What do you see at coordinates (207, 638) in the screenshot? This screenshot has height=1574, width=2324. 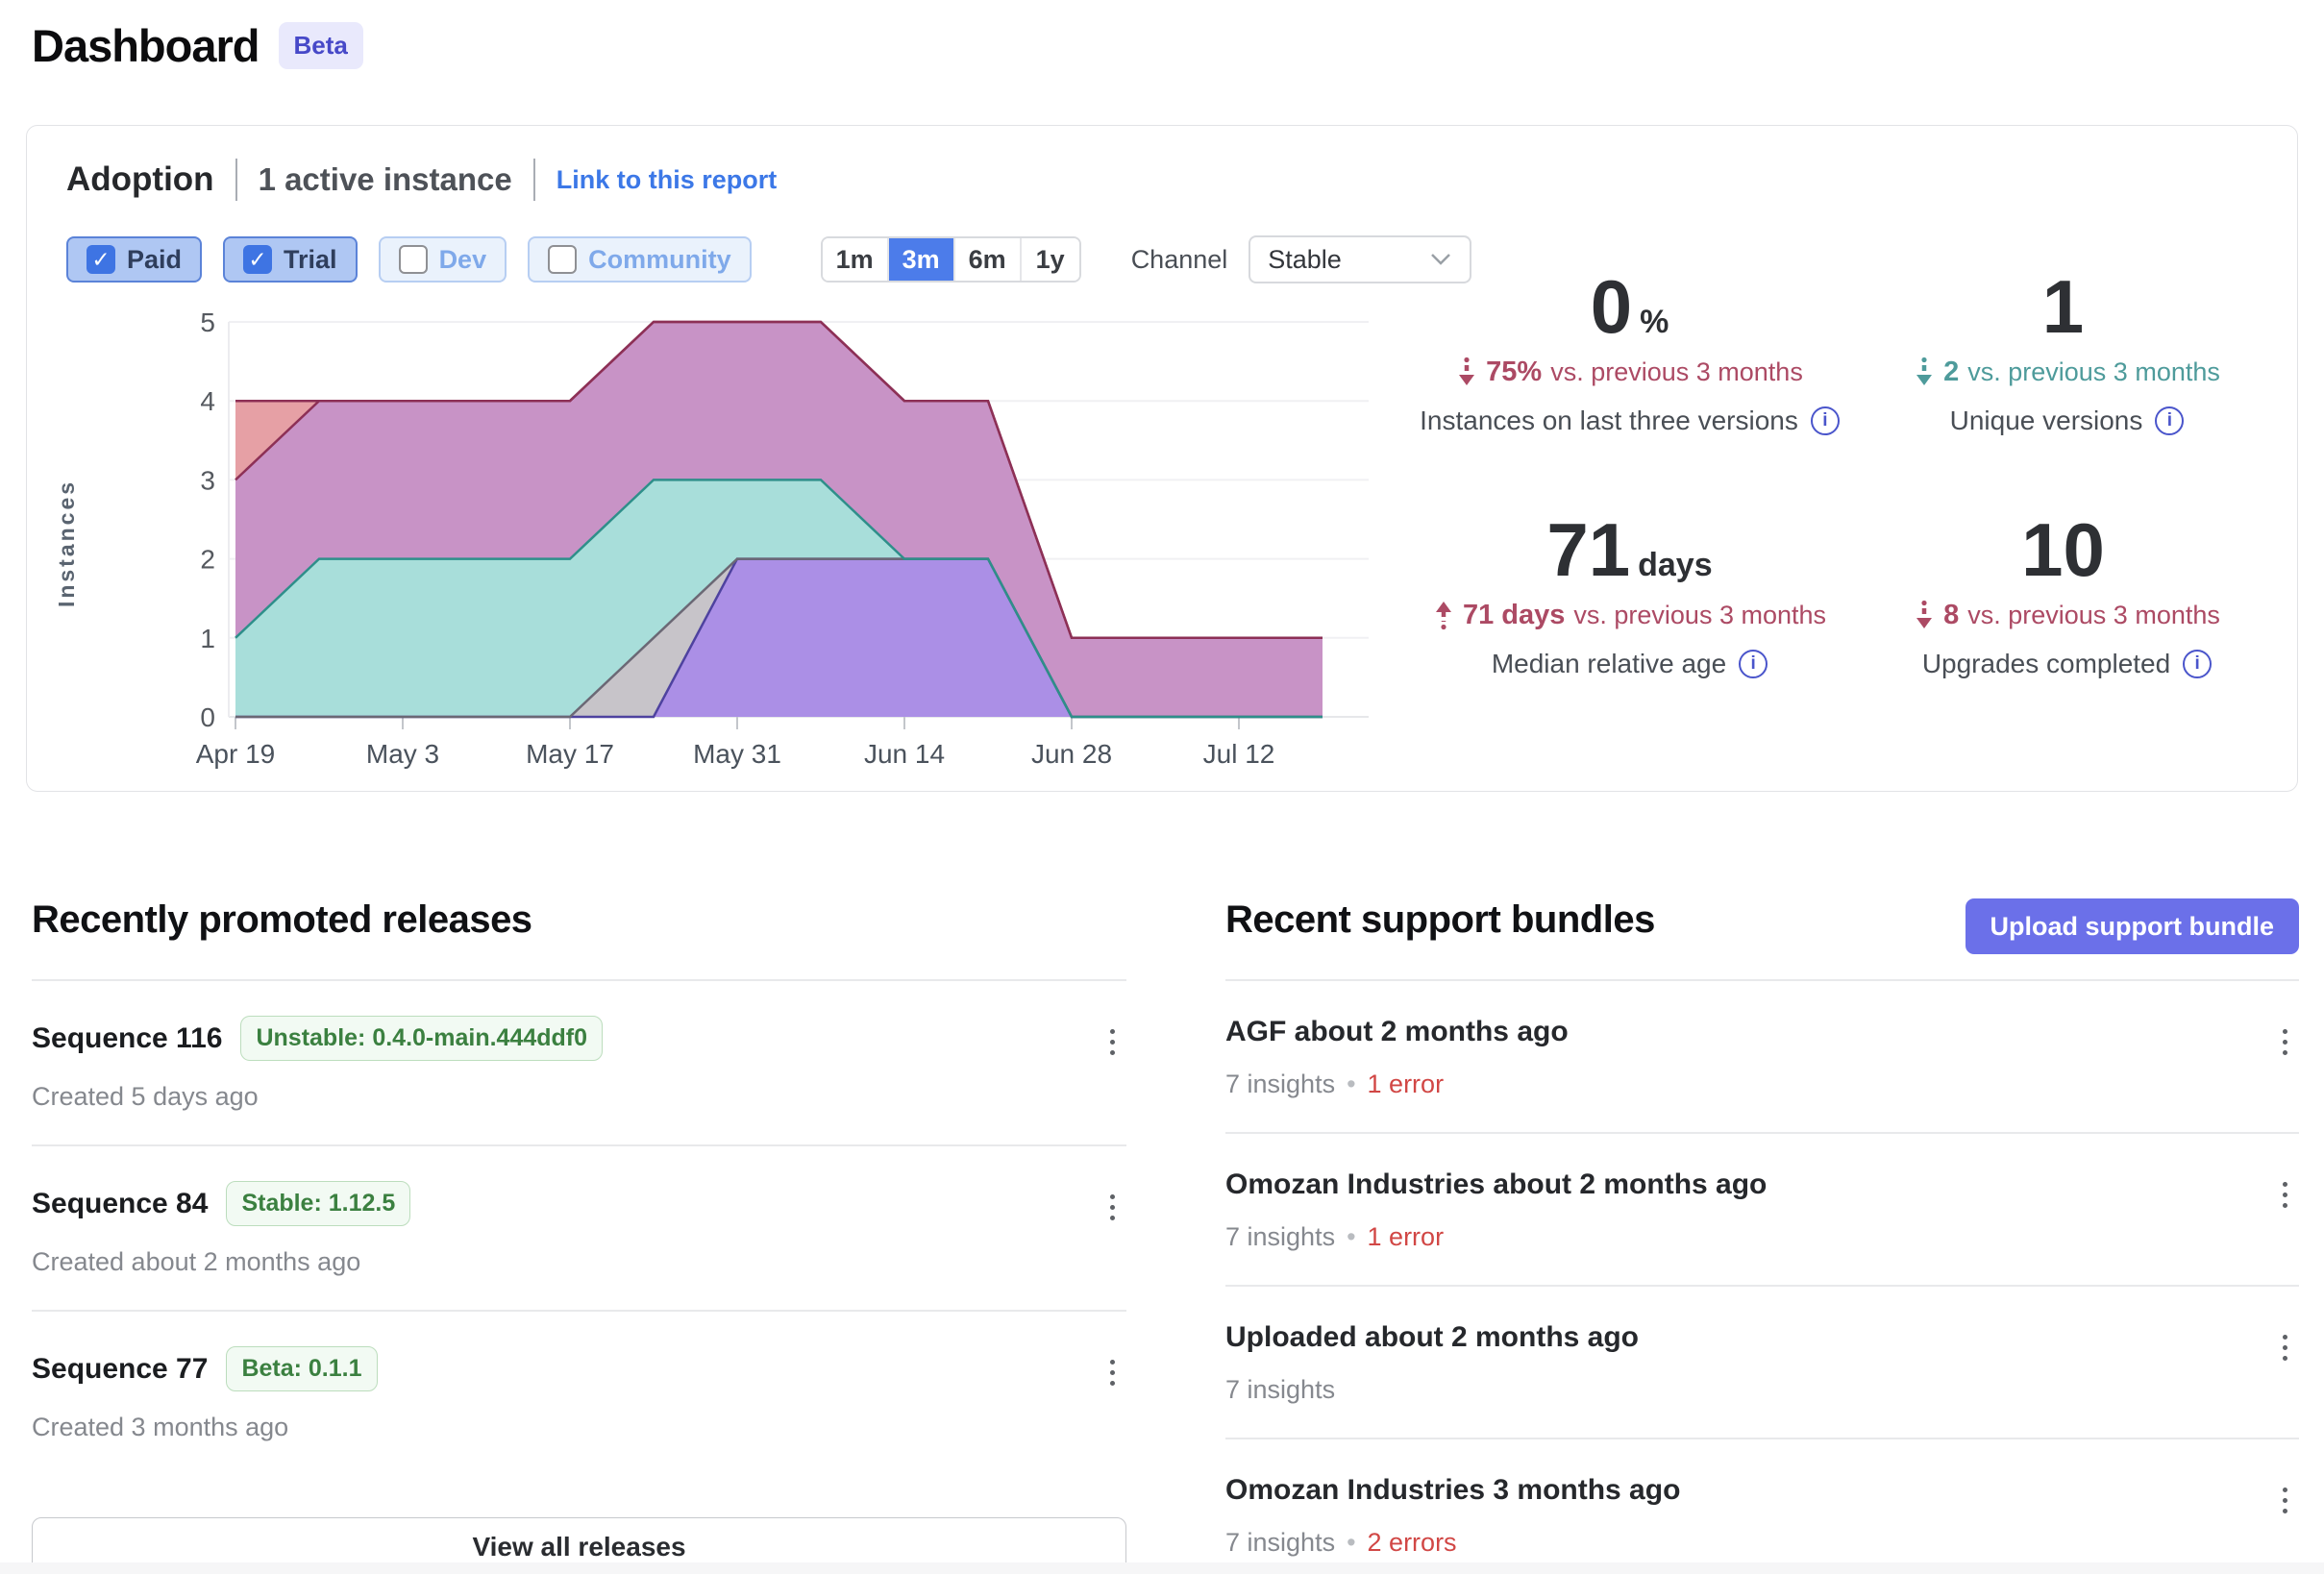 I see `svg-text: 1` at bounding box center [207, 638].